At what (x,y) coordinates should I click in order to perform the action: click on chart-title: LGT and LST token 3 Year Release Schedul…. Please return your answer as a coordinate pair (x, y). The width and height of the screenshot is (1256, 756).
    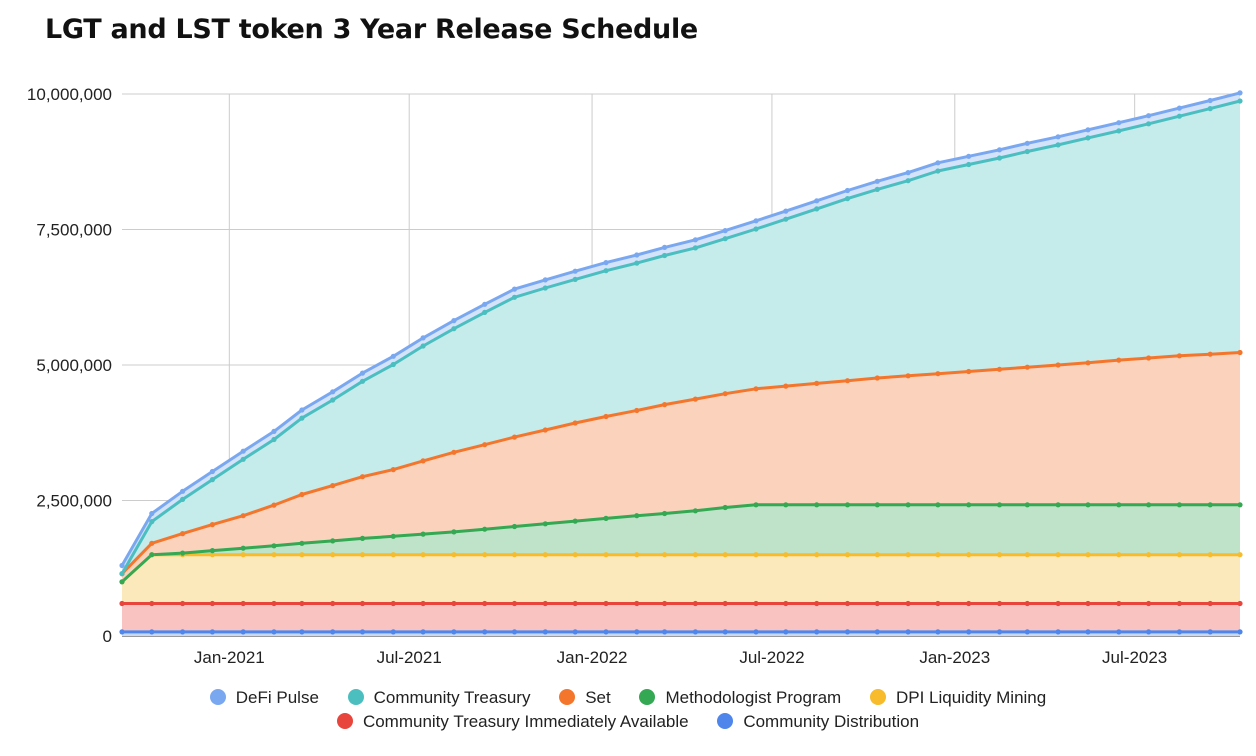
    Looking at the image, I should click on (371, 29).